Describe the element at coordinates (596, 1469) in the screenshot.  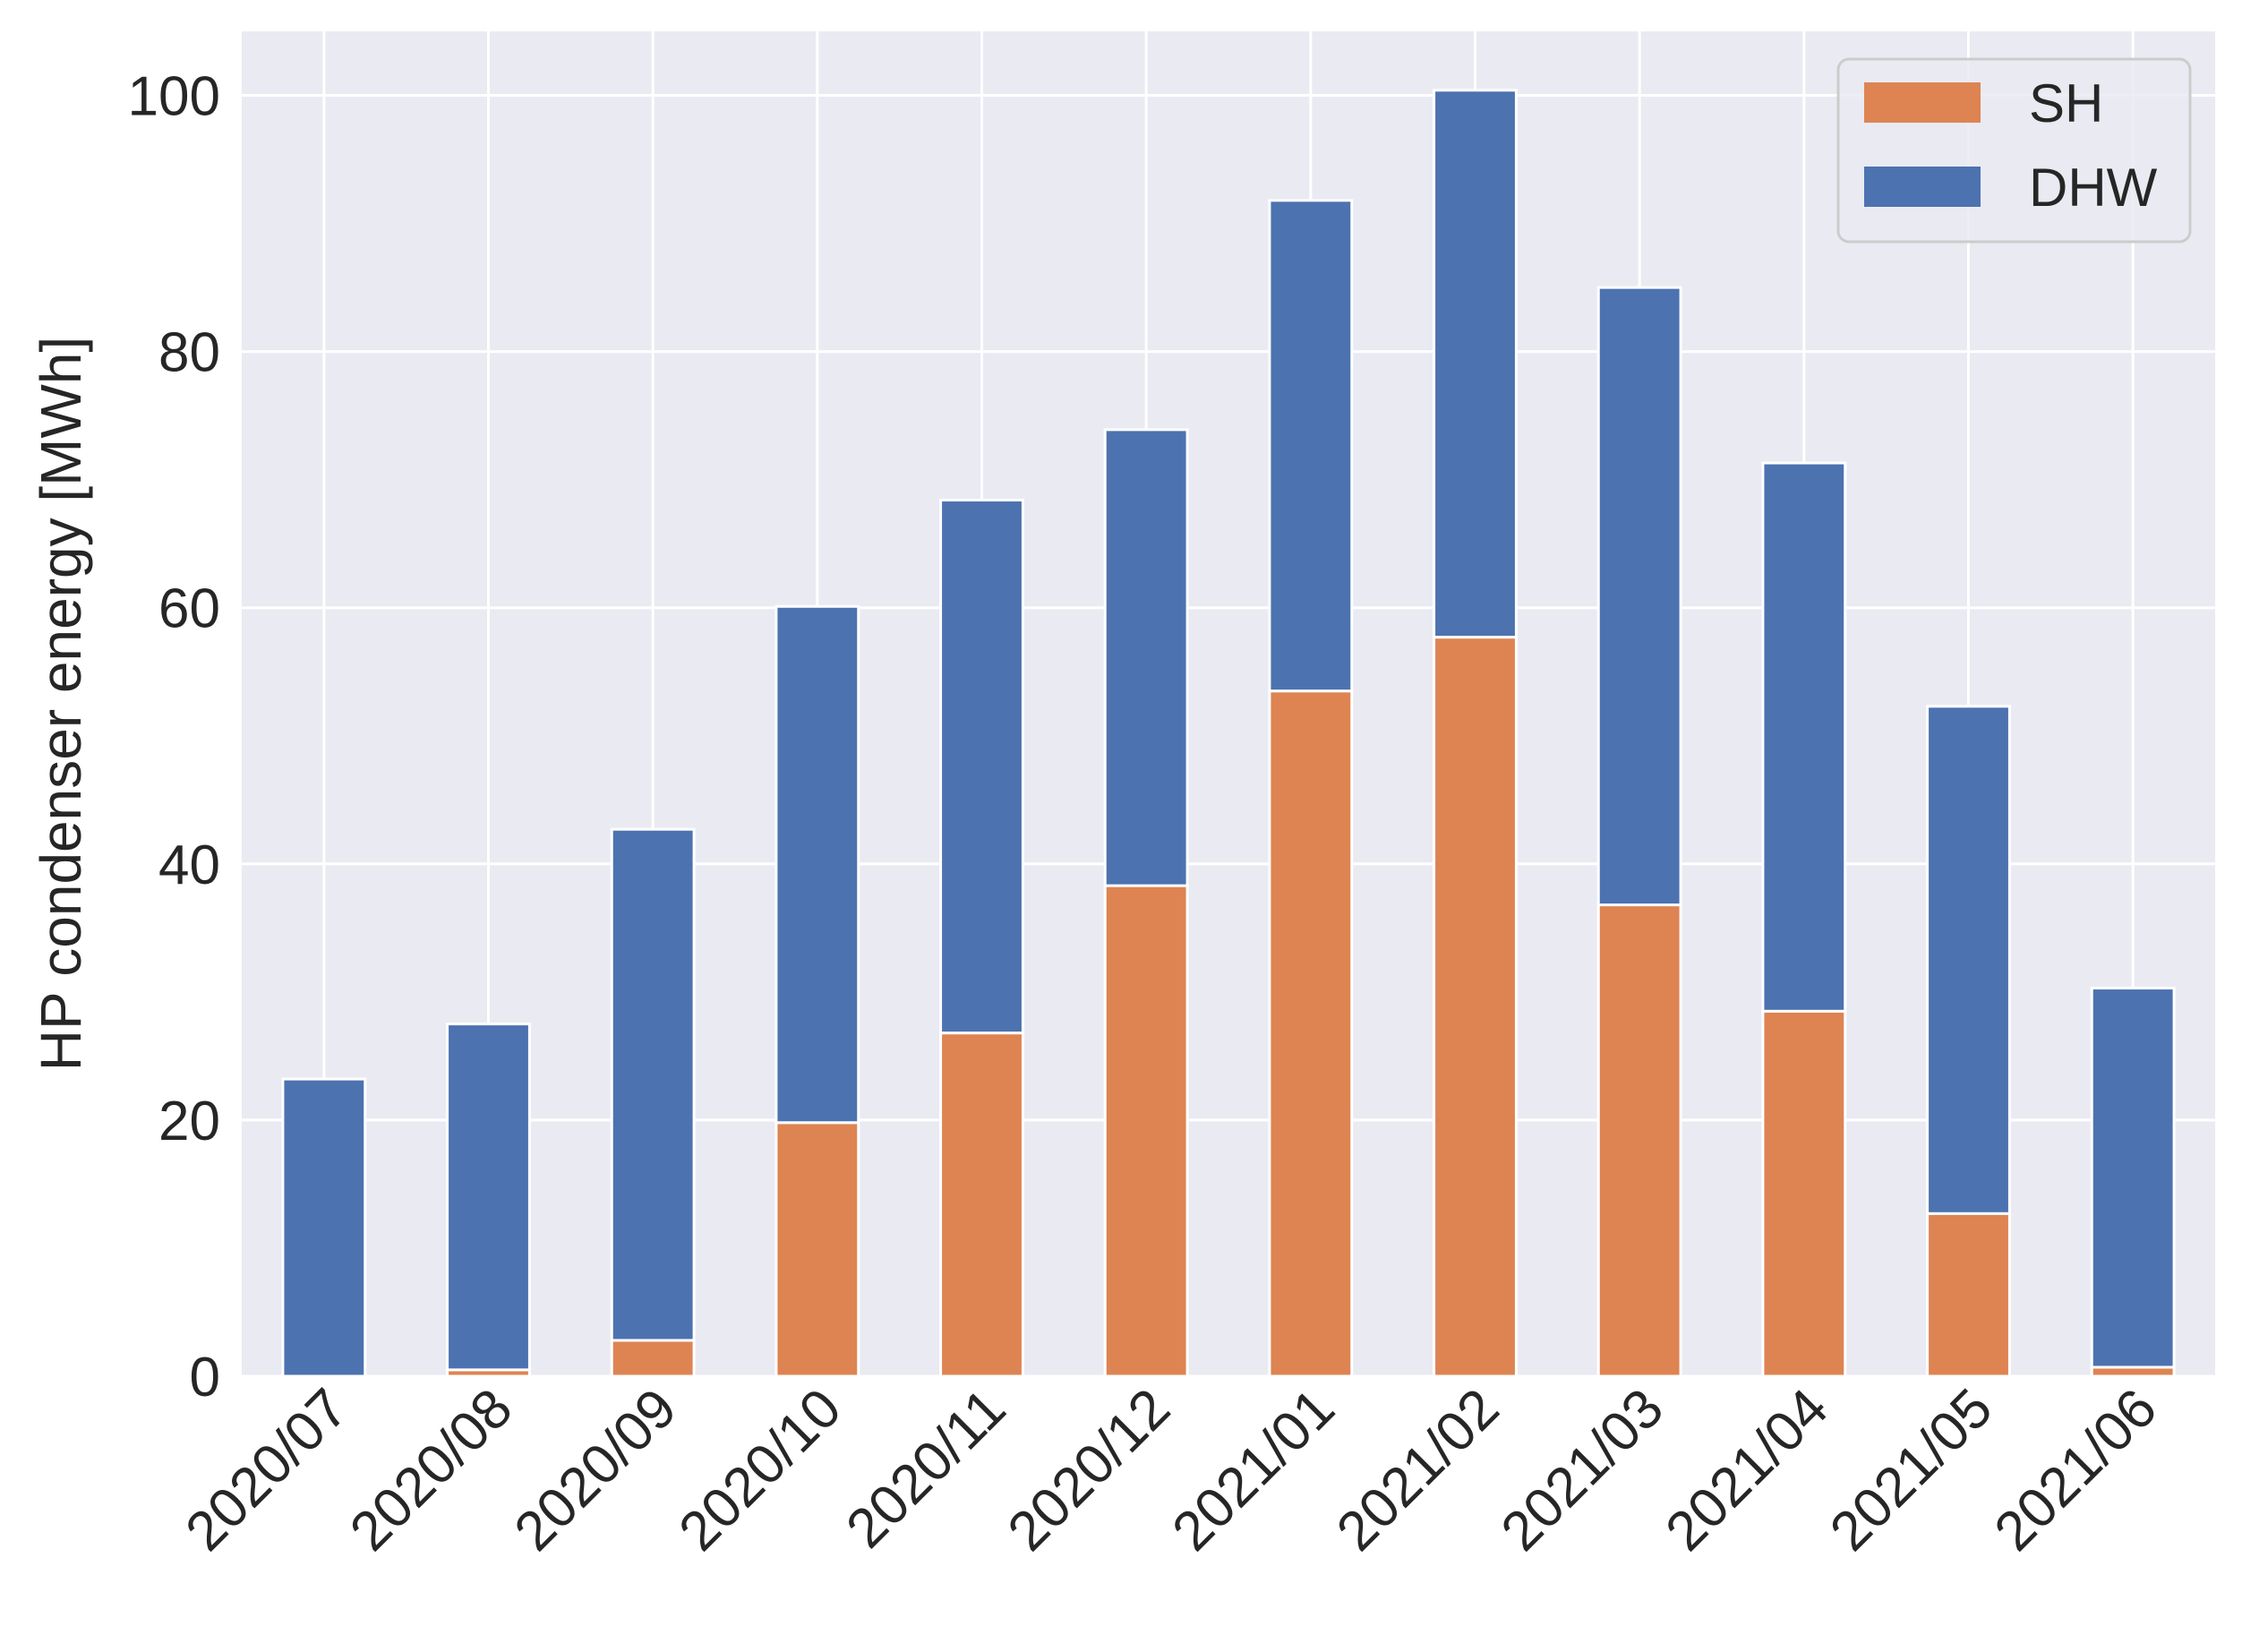
I see `x-tick-label: 2020/09` at that location.